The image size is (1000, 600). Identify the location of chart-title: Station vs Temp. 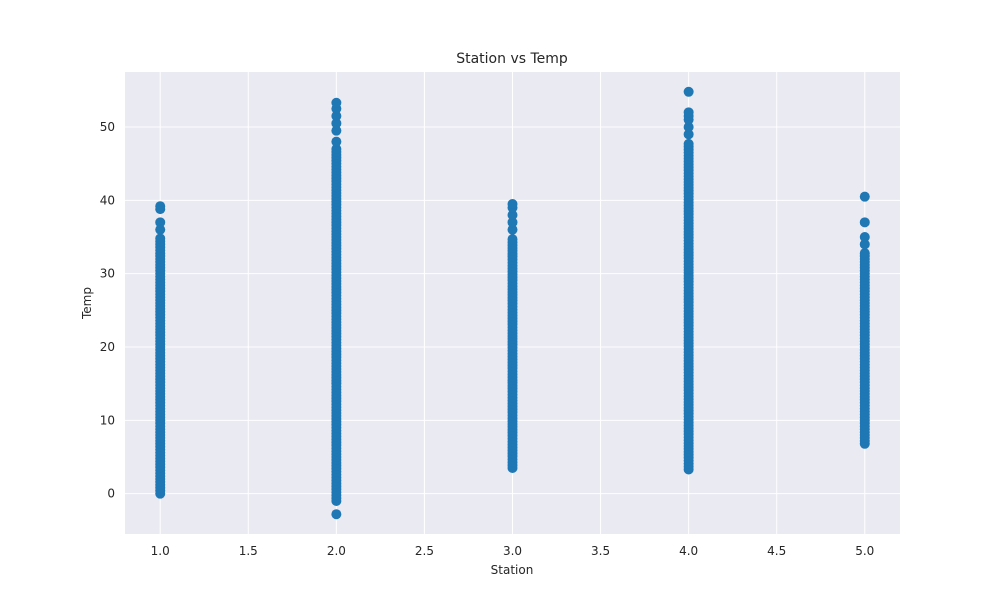
(512, 59).